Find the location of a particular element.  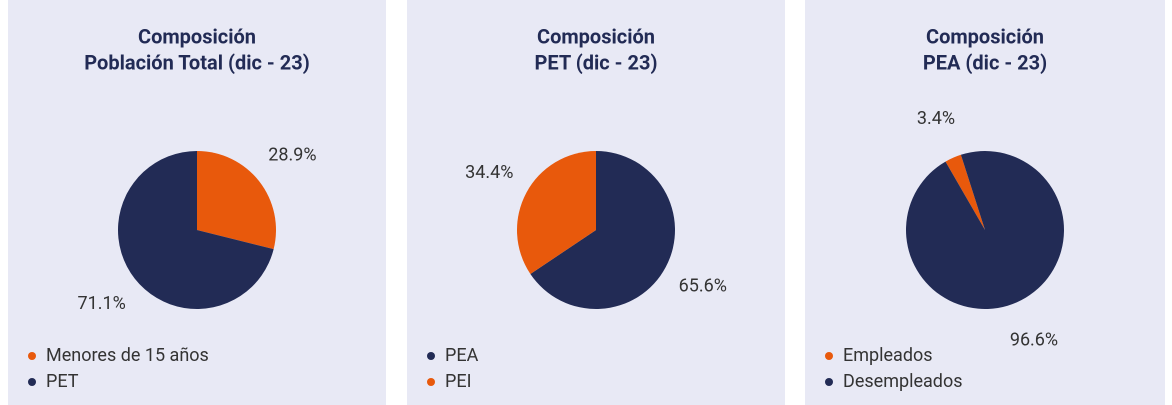

value-label: 71.1% is located at coordinates (101, 303).